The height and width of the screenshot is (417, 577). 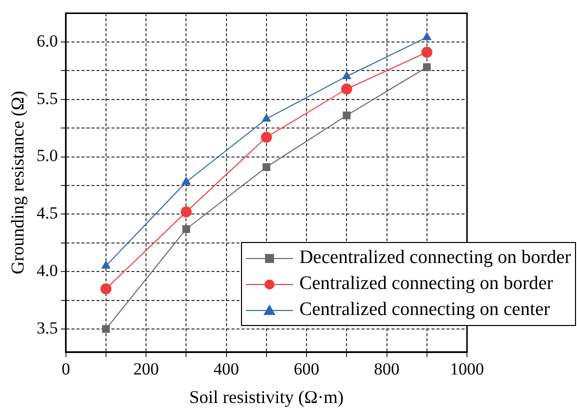 I want to click on y-tick-label: 4.5, so click(x=47, y=213).